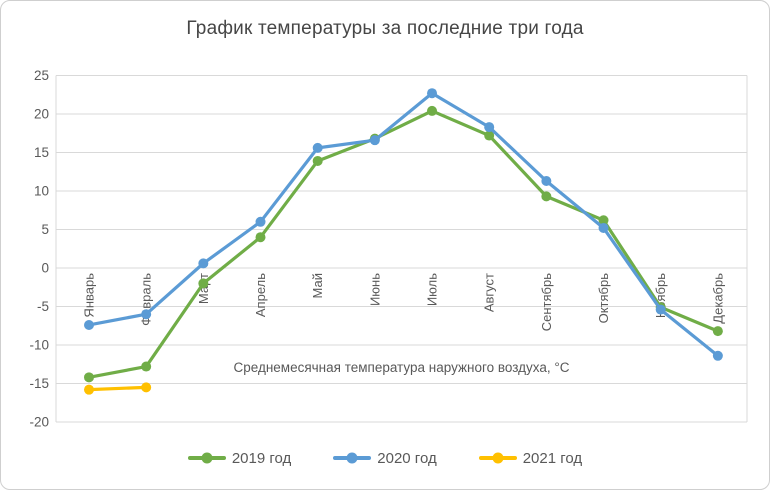 Image resolution: width=770 pixels, height=490 pixels. I want to click on svg-text: Август, so click(489, 292).